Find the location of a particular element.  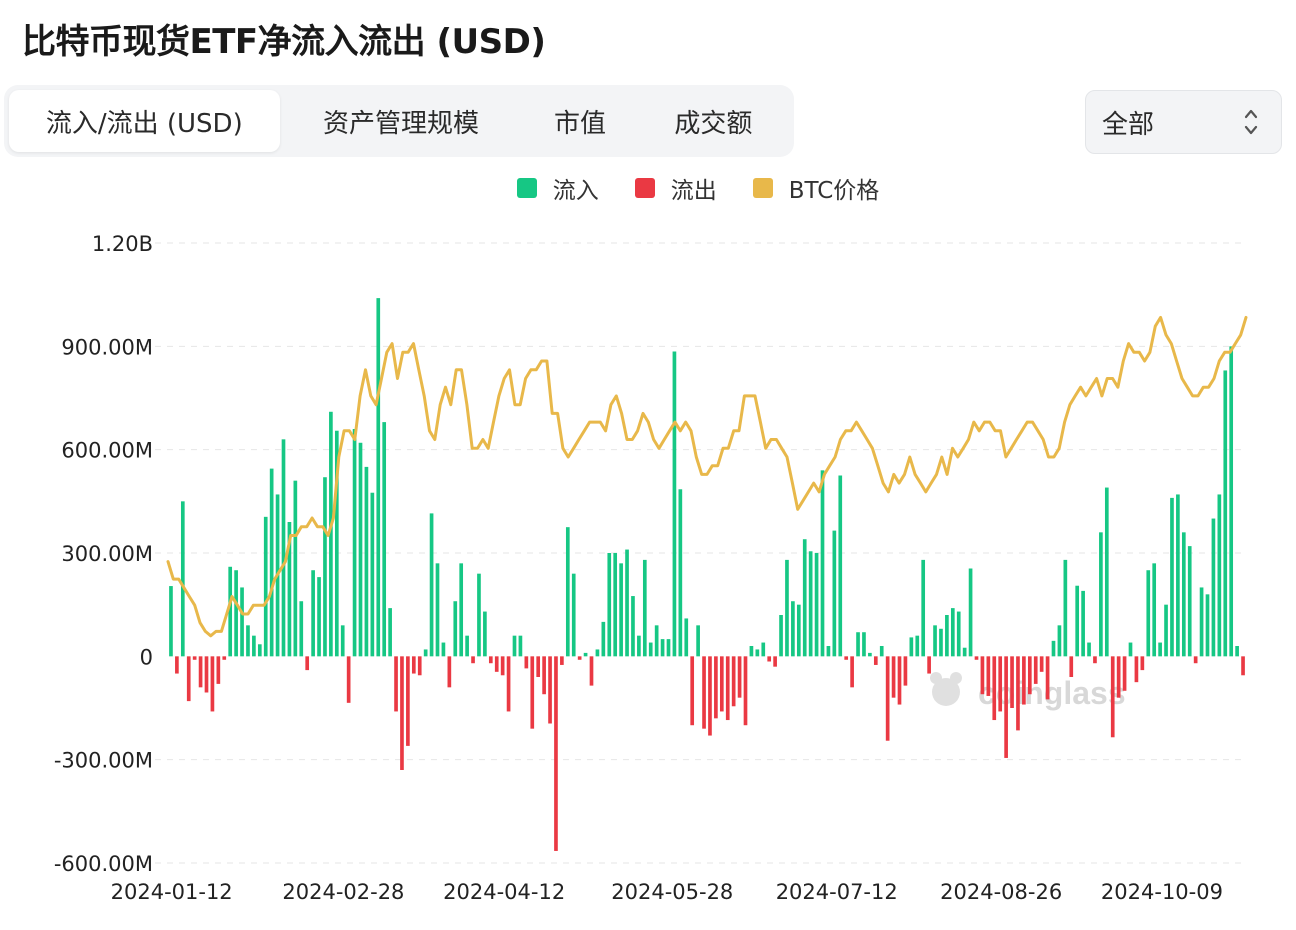

legend-item-inflow: 流入 is located at coordinates (557, 188).